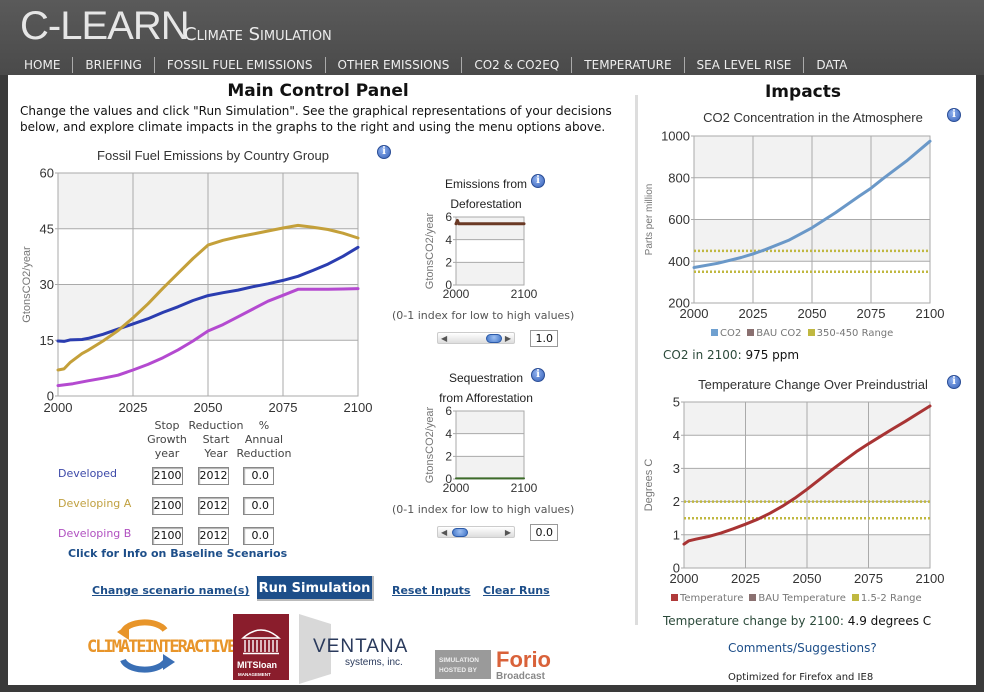  Describe the element at coordinates (208, 294) in the screenshot. I see `series-line-developed` at that location.